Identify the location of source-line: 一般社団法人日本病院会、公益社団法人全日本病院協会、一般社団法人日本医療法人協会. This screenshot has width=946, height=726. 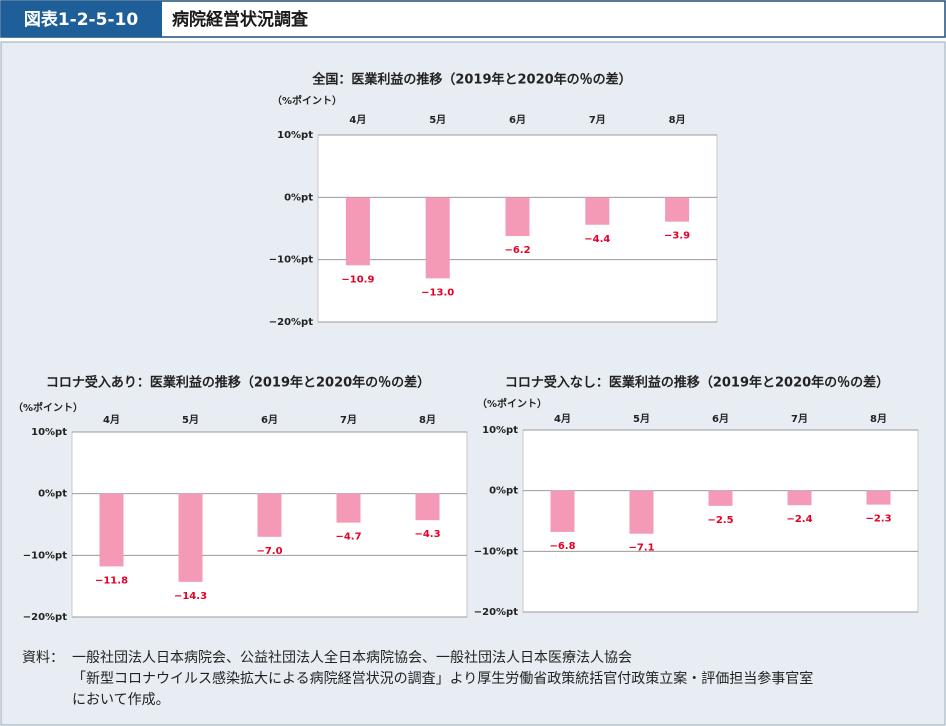
(352, 657).